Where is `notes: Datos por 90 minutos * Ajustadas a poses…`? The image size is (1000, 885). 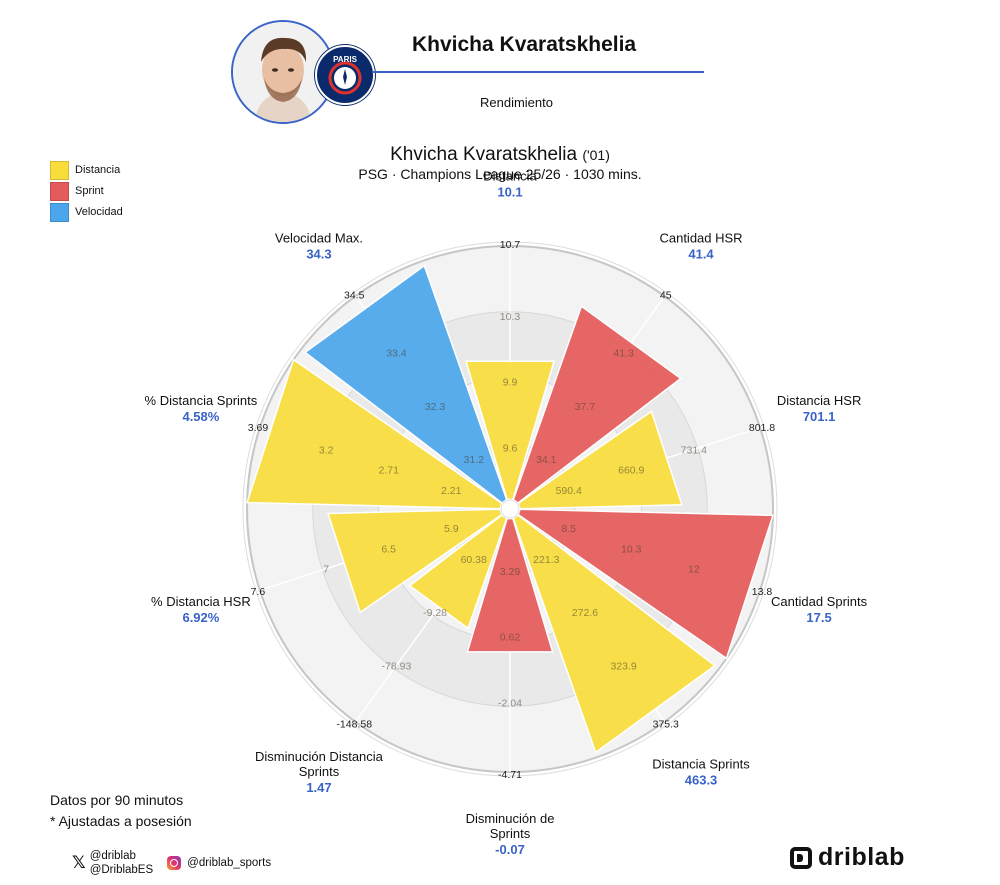 notes: Datos por 90 minutos * Ajustadas a poses… is located at coordinates (121, 811).